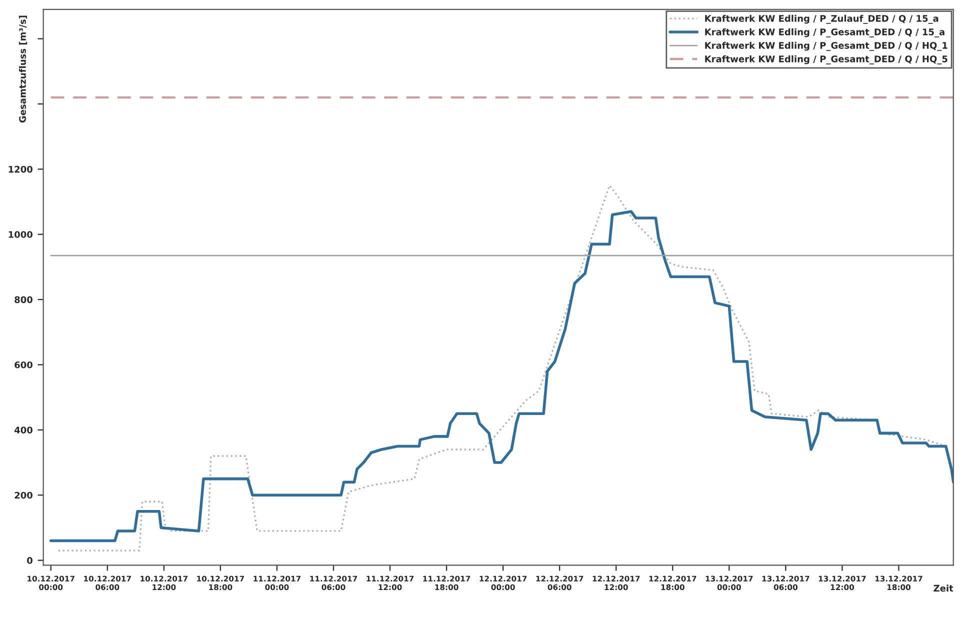 This screenshot has height=628, width=963. What do you see at coordinates (22, 69) in the screenshot?
I see `y-axis-title: Gesamtzufluss [m³/s]` at bounding box center [22, 69].